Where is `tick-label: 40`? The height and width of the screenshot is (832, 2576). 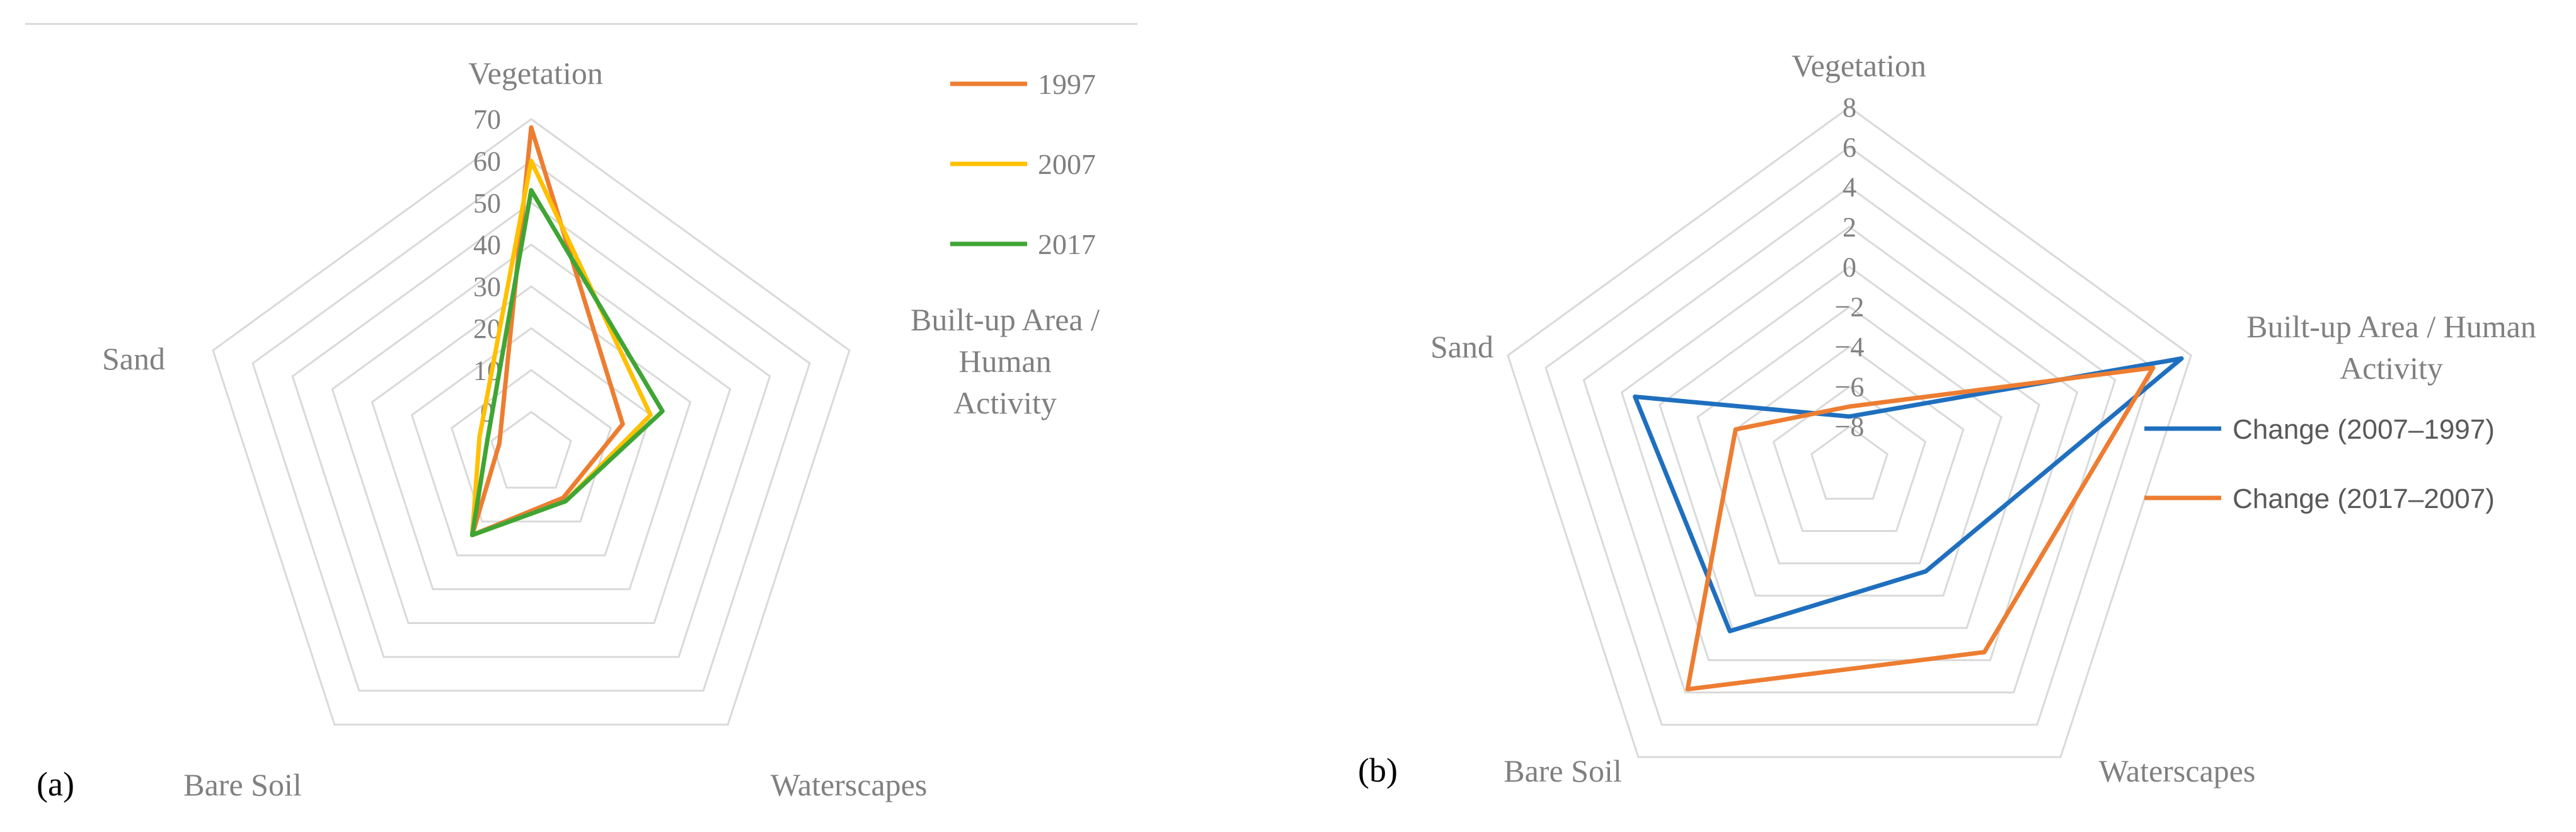 tick-label: 40 is located at coordinates (487, 244).